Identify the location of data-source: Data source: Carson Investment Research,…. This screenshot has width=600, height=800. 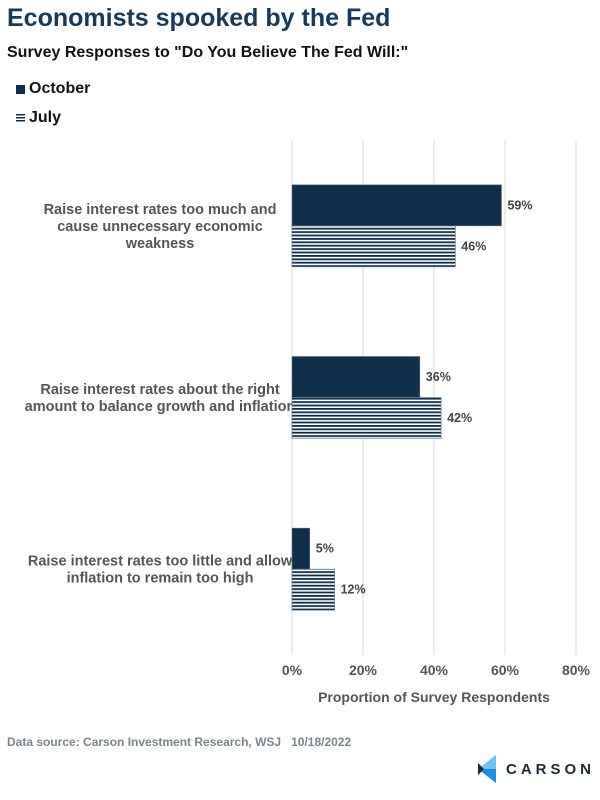
(179, 742).